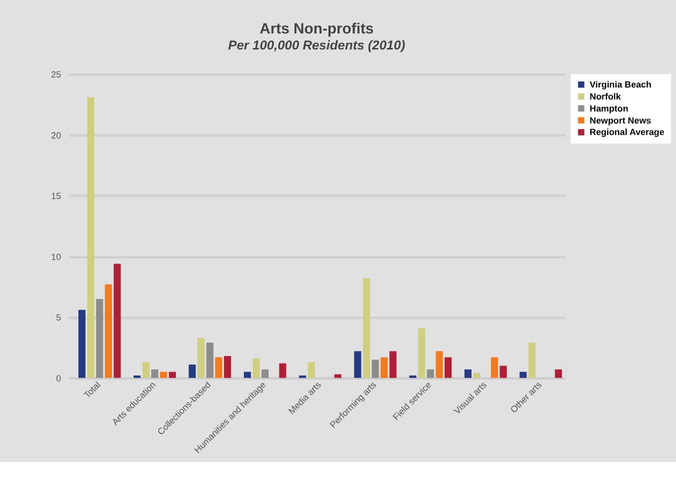  Describe the element at coordinates (605, 96) in the screenshot. I see `legend-label: Norfolk` at that location.